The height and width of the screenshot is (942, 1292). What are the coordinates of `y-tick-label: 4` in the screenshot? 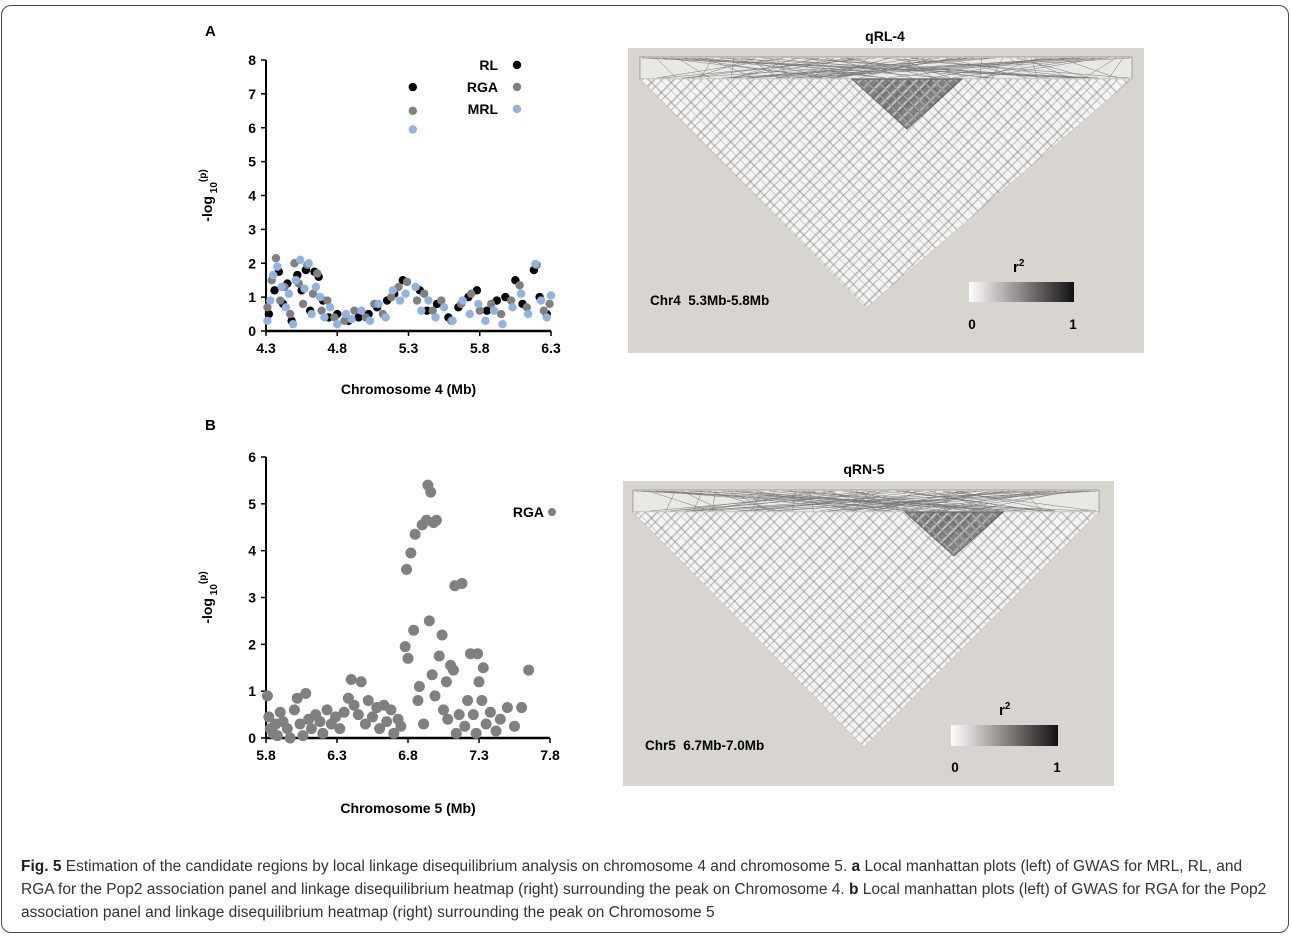 It's located at (252, 551).